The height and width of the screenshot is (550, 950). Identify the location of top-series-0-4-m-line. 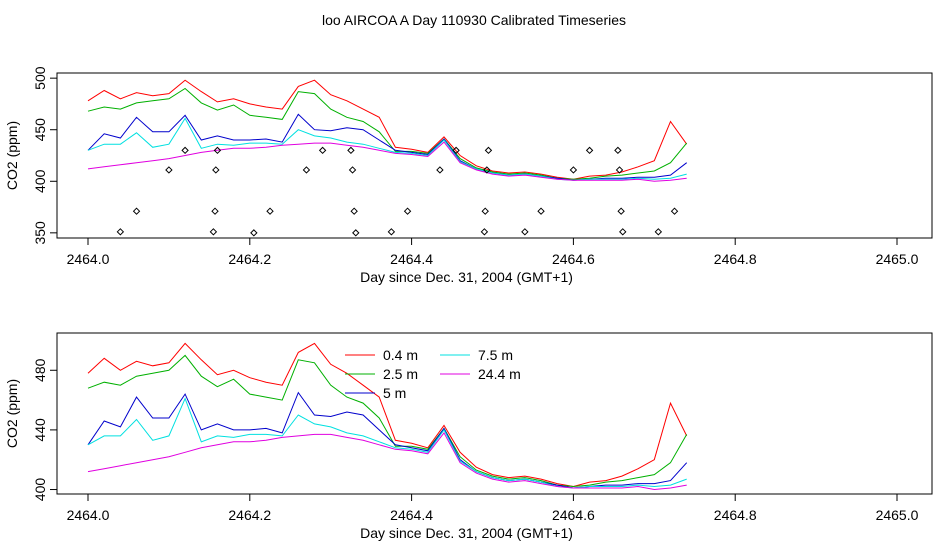
(387, 129).